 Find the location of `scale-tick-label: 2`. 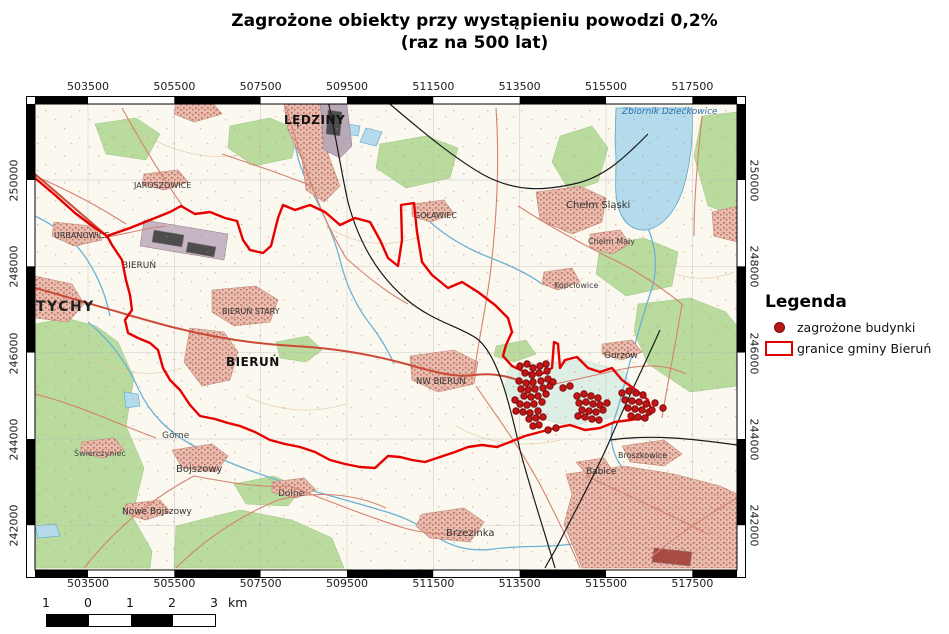

scale-tick-label: 2 is located at coordinates (172, 602).